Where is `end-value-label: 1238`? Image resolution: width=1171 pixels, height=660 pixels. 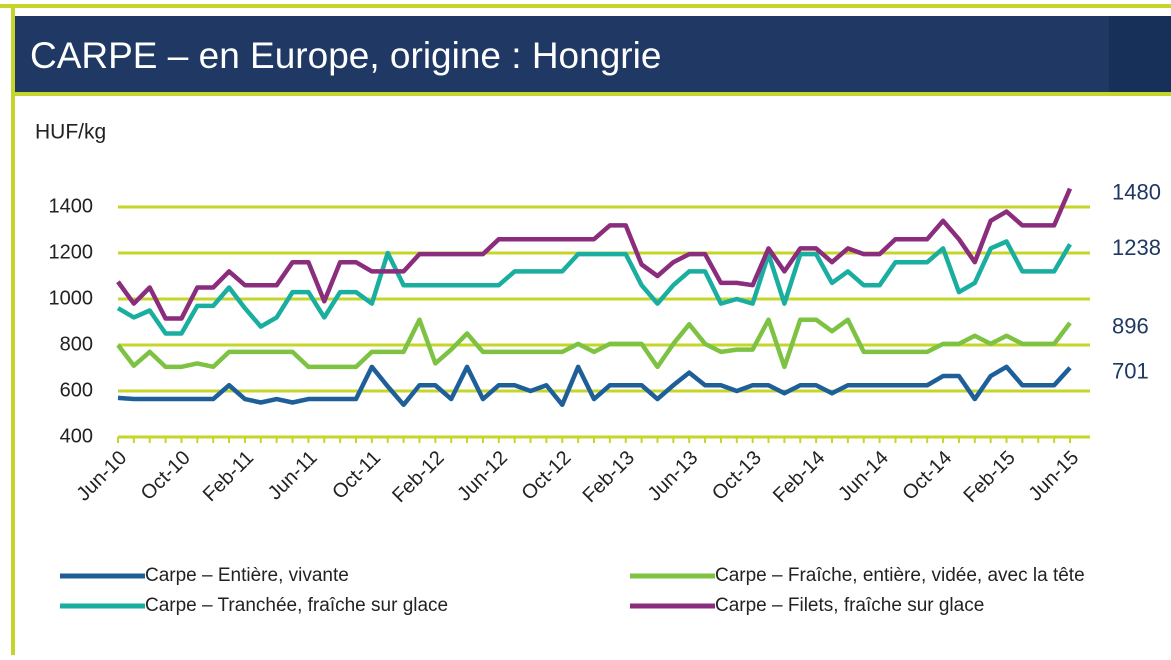 end-value-label: 1238 is located at coordinates (1136, 247).